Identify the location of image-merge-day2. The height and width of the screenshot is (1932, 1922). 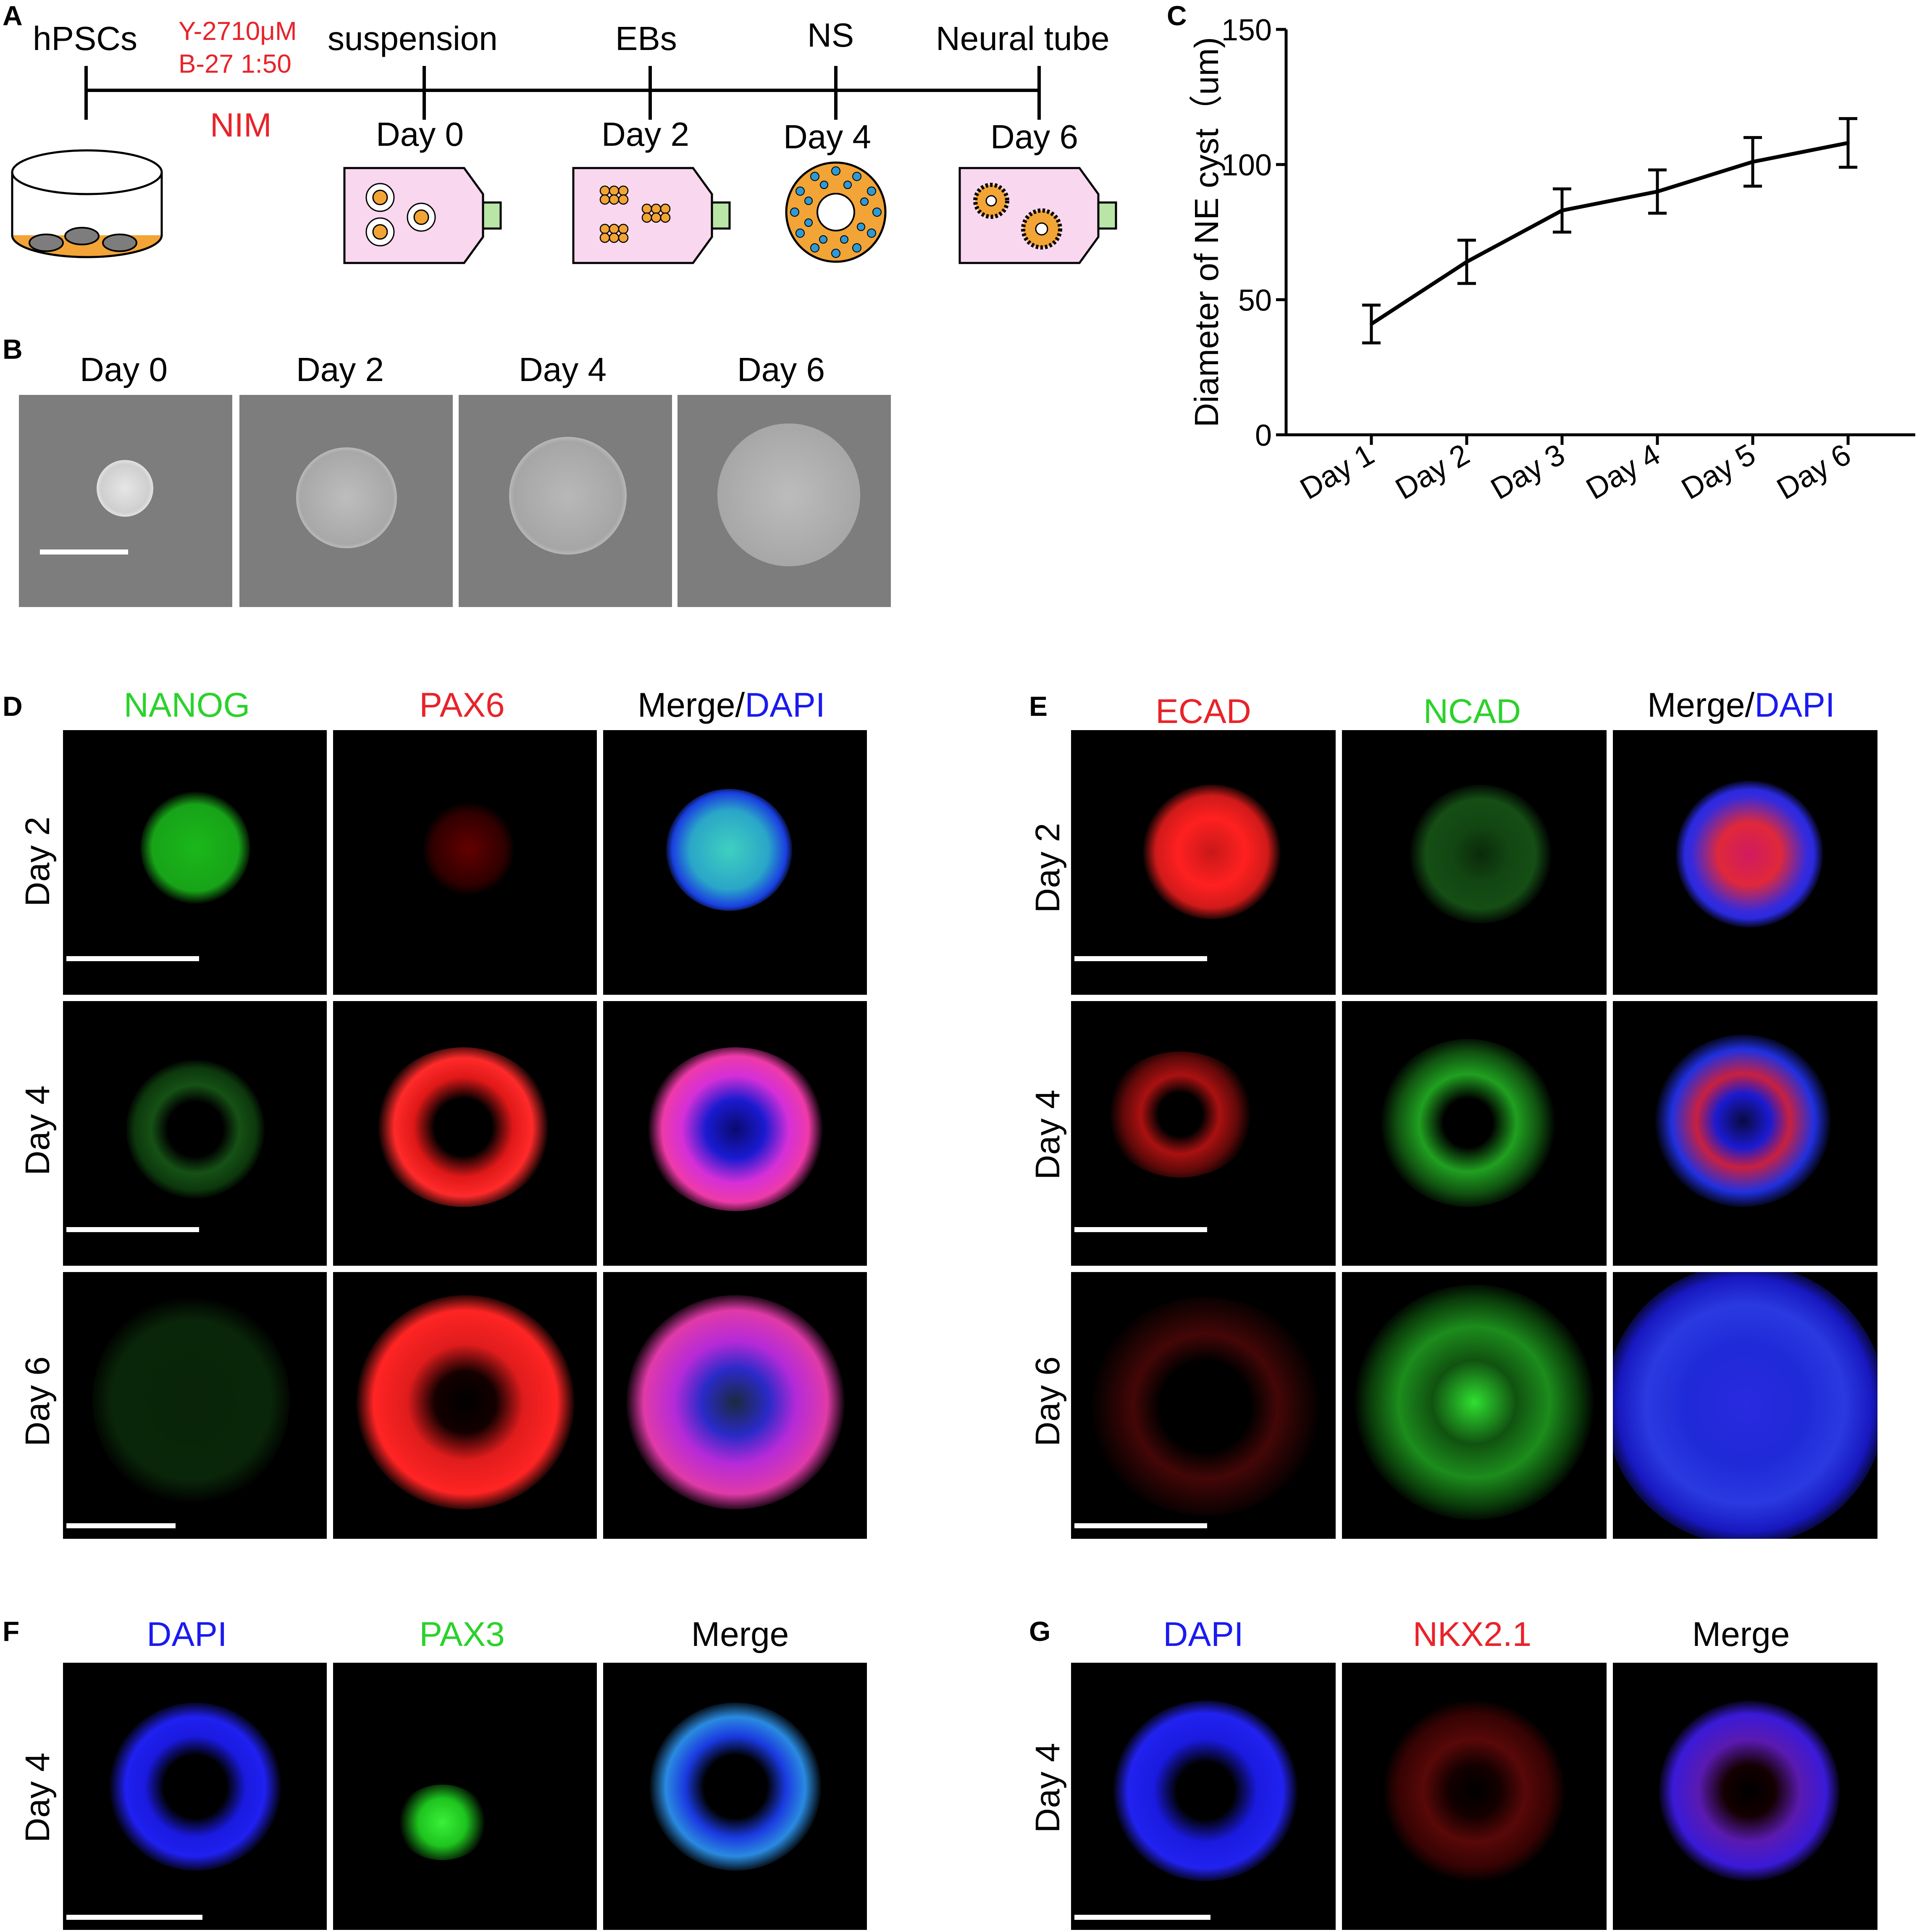
(1745, 862).